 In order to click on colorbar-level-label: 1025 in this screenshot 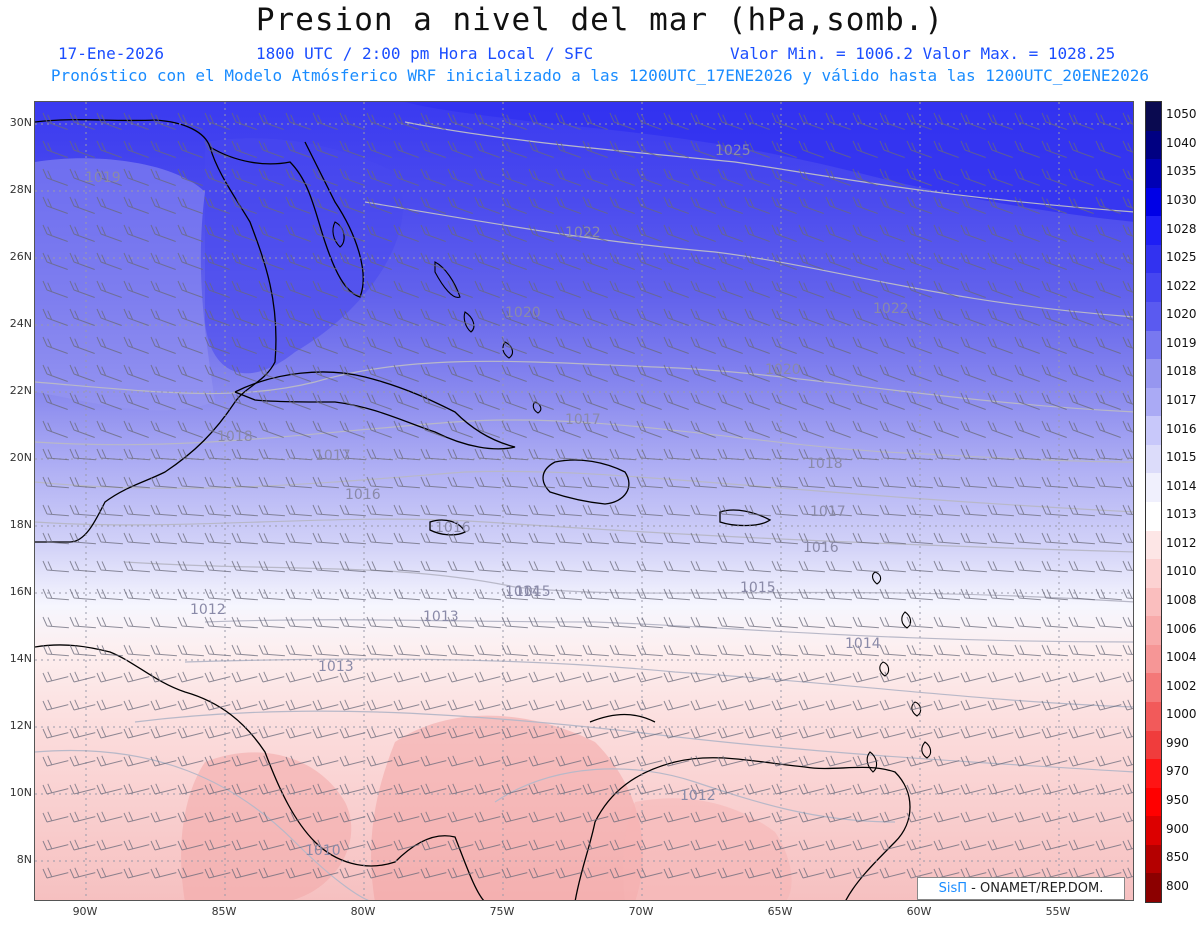, I will do `click(1181, 257)`.